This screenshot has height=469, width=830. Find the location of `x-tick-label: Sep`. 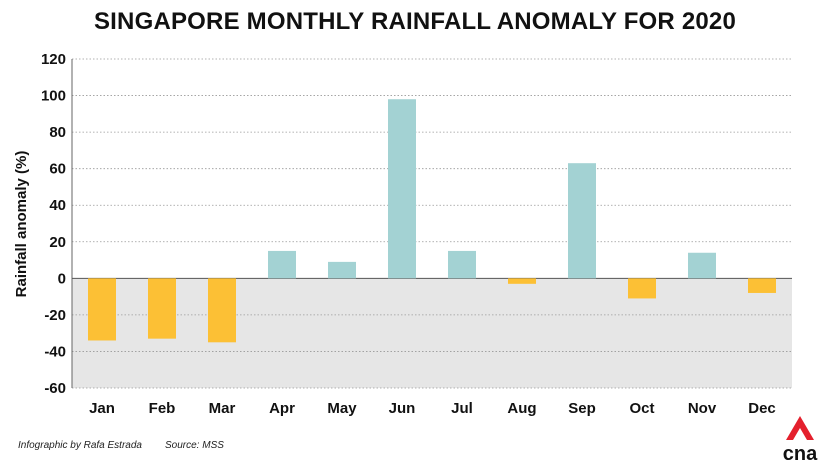

x-tick-label: Sep is located at coordinates (582, 408).